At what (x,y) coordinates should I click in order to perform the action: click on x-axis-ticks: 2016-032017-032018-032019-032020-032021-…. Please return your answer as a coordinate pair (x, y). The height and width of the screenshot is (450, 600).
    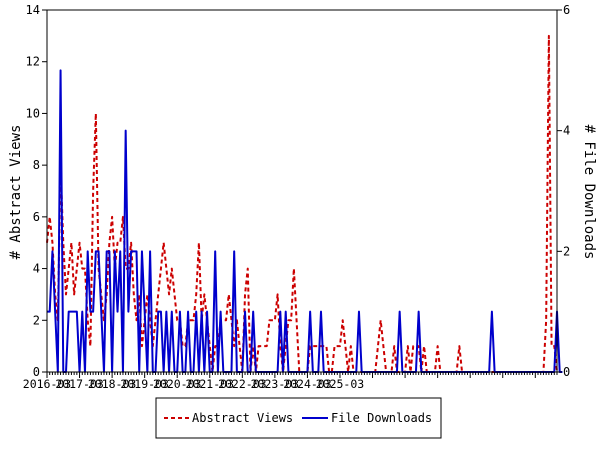
    Looking at the image, I should click on (290, 381).